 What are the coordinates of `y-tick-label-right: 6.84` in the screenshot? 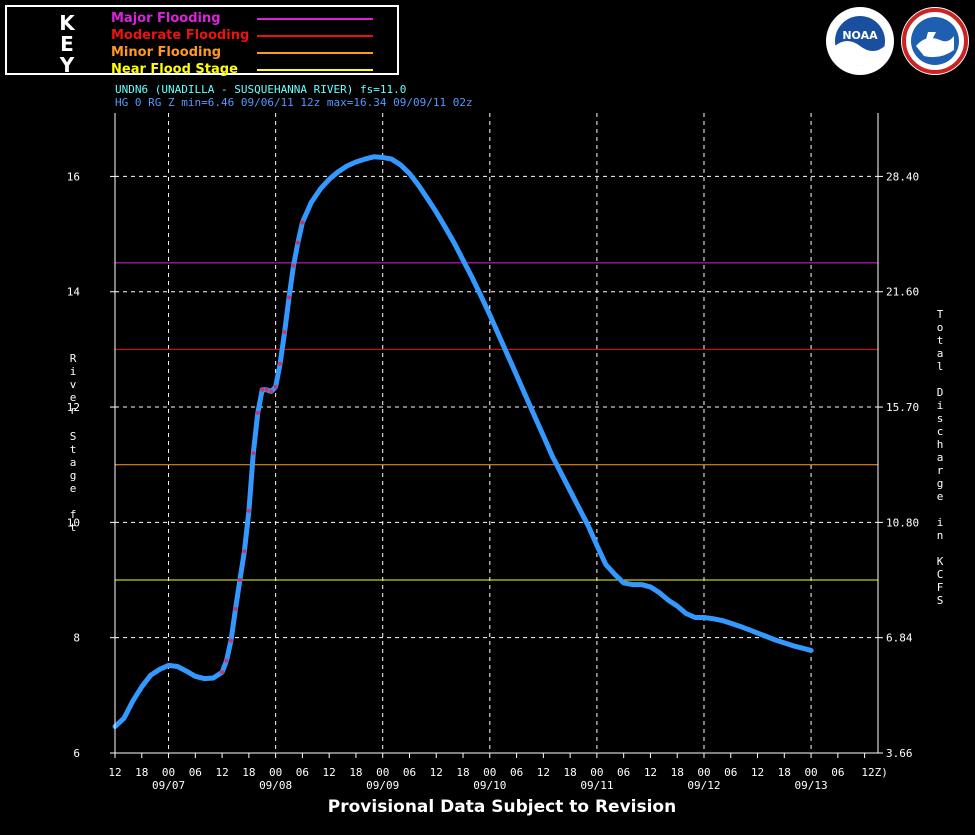 It's located at (899, 638).